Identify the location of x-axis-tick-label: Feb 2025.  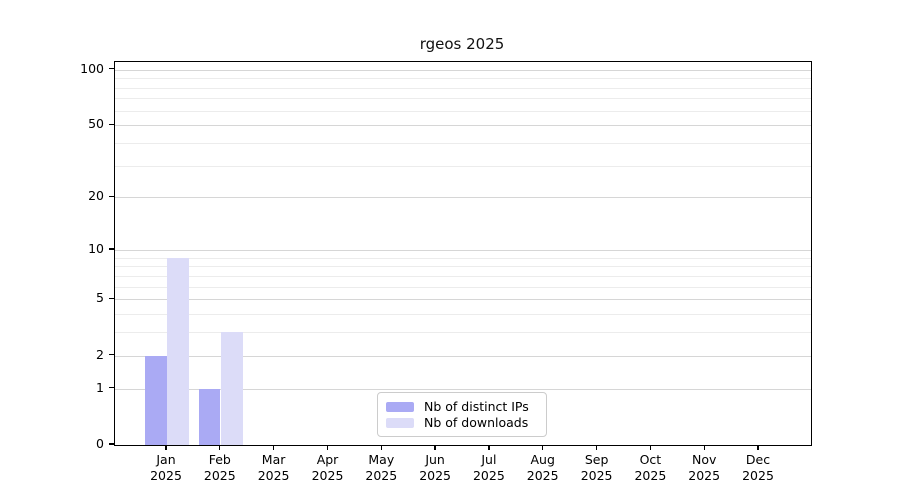
(219, 467).